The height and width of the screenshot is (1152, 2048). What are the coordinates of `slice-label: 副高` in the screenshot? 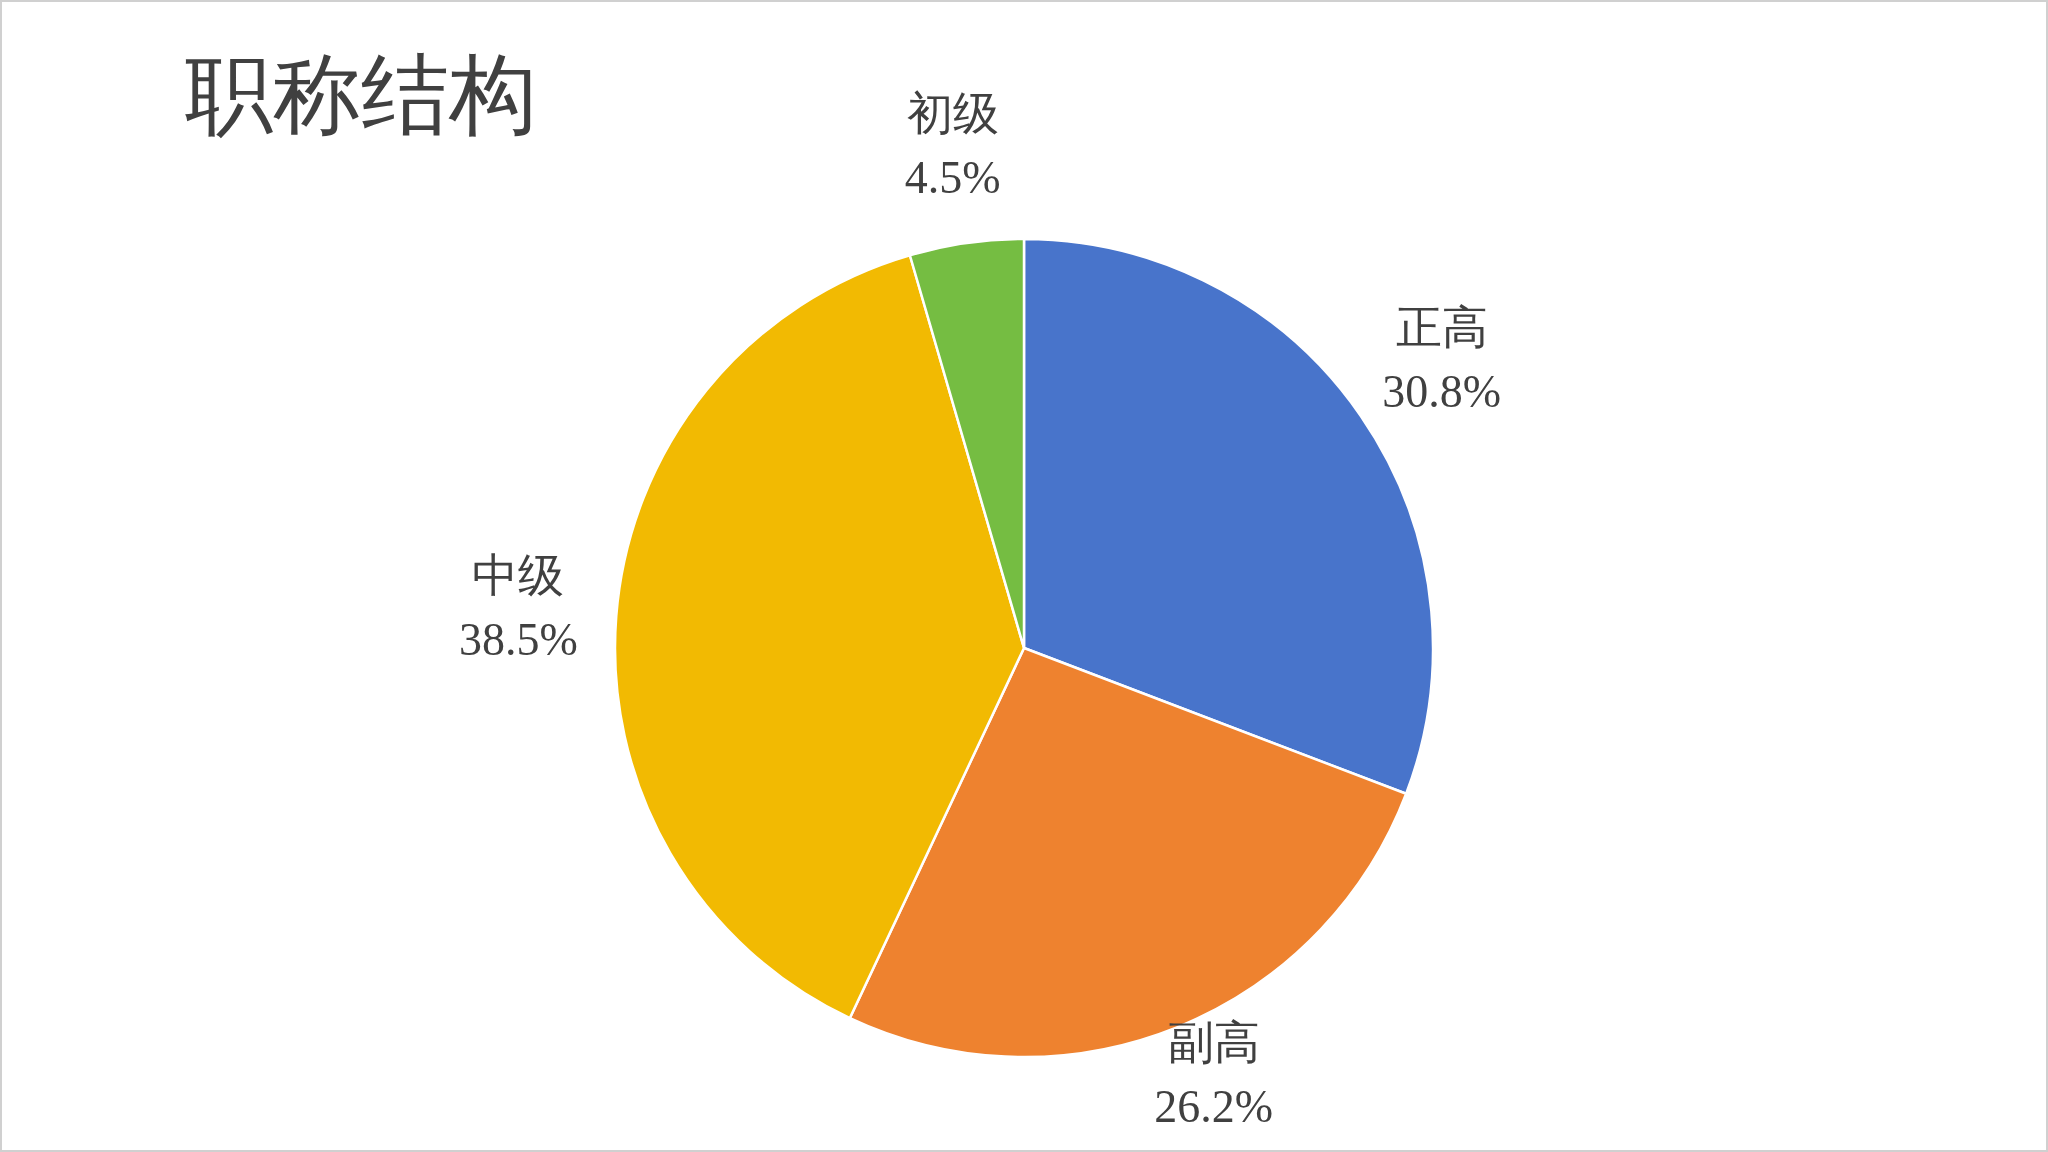 It's located at (1213, 1042).